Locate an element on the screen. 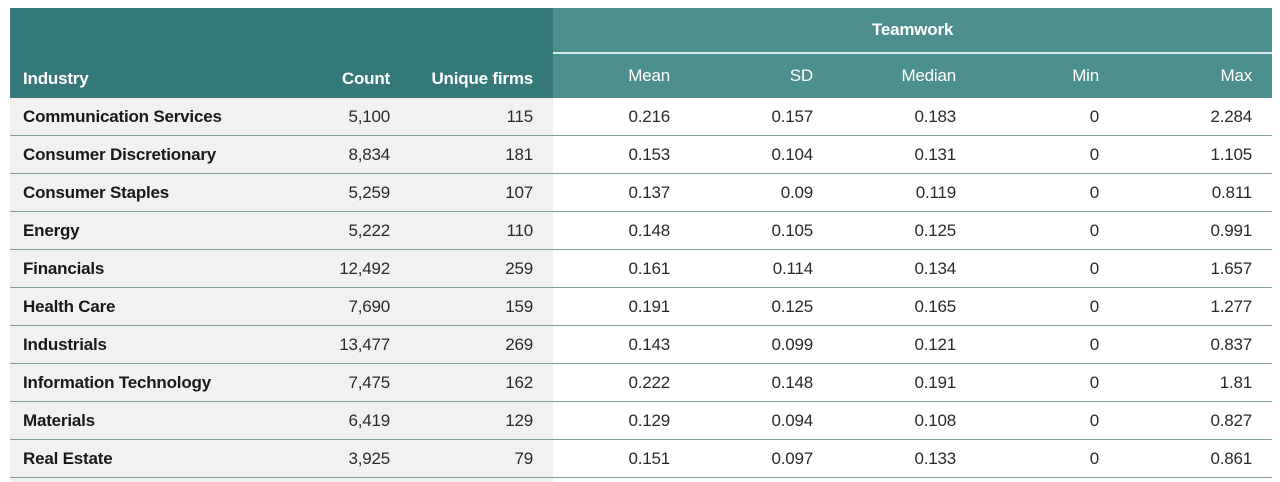 This screenshot has height=482, width=1280. cell-industry: Consumer Discretionary is located at coordinates (155, 154).